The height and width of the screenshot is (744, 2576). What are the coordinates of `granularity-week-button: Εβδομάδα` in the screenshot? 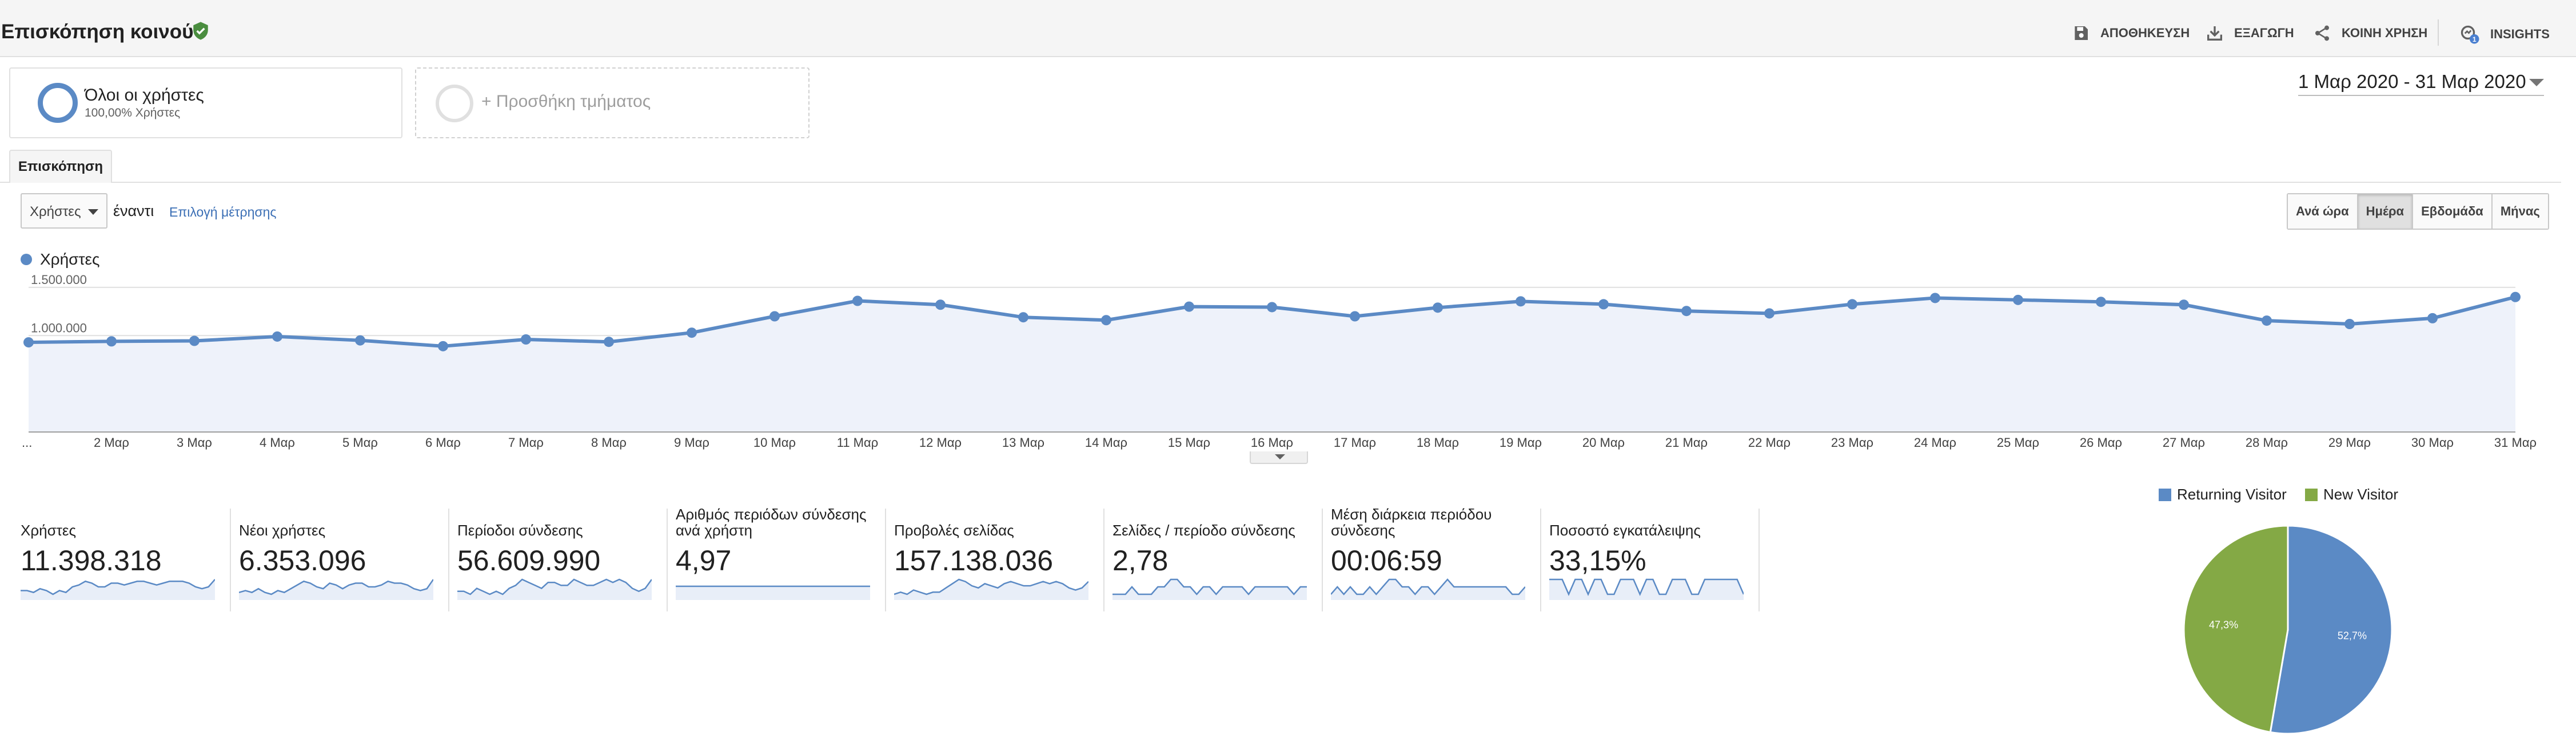 It's located at (2453, 211).